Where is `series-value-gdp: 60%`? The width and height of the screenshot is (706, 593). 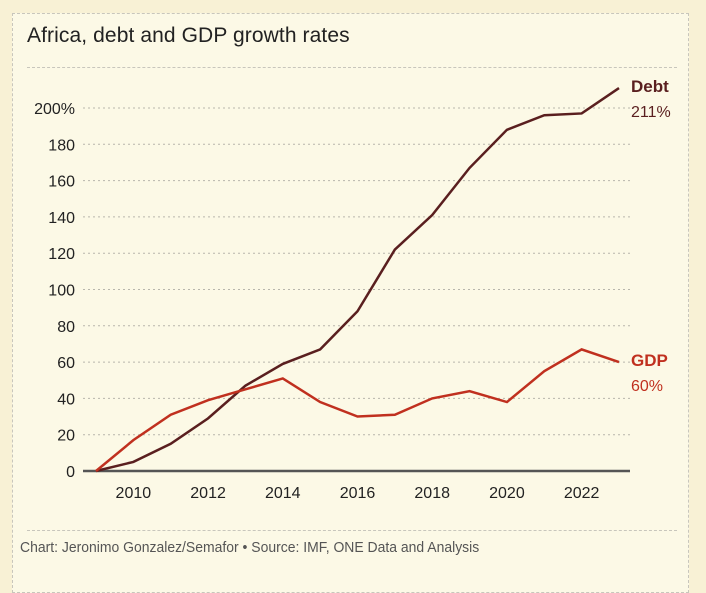 series-value-gdp: 60% is located at coordinates (647, 386).